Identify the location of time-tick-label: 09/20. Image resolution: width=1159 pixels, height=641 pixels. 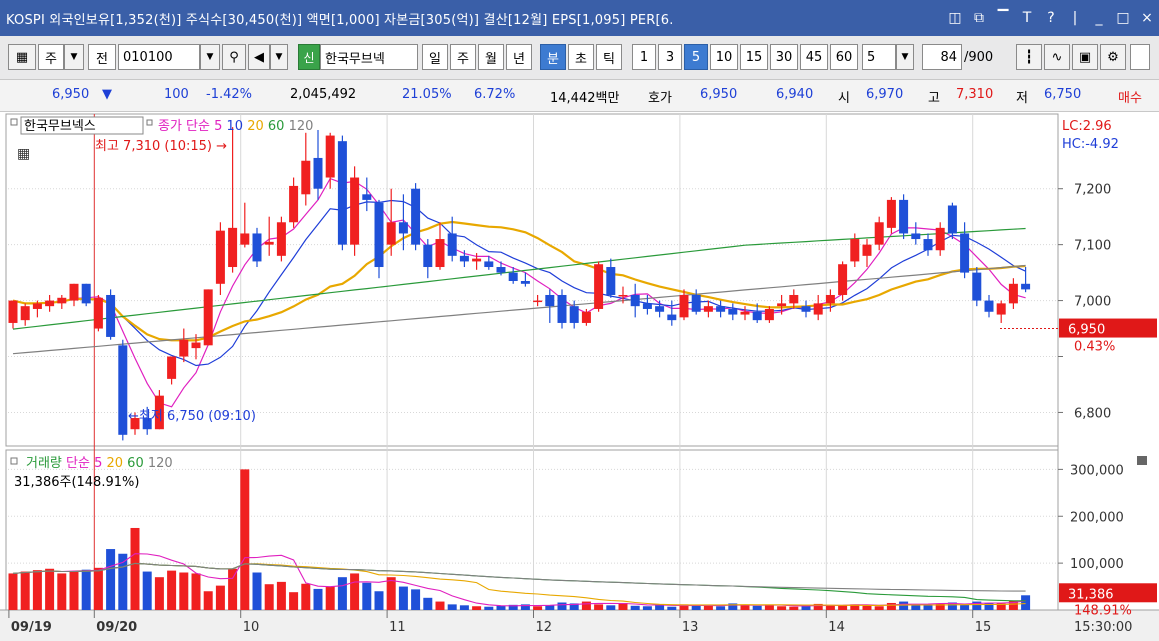
(116, 627).